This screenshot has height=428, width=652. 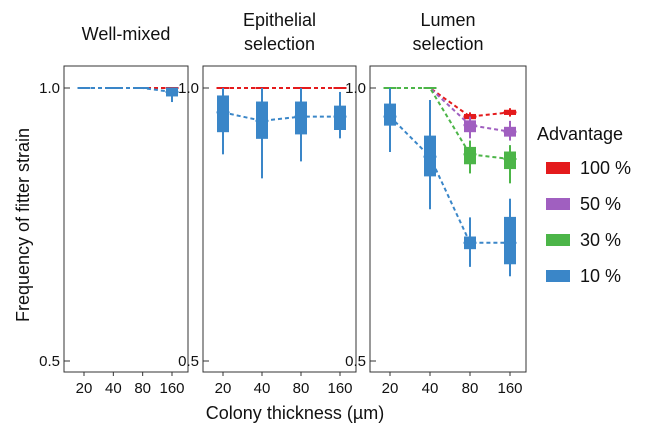 I want to click on legend-label: 100 %, so click(x=605, y=168).